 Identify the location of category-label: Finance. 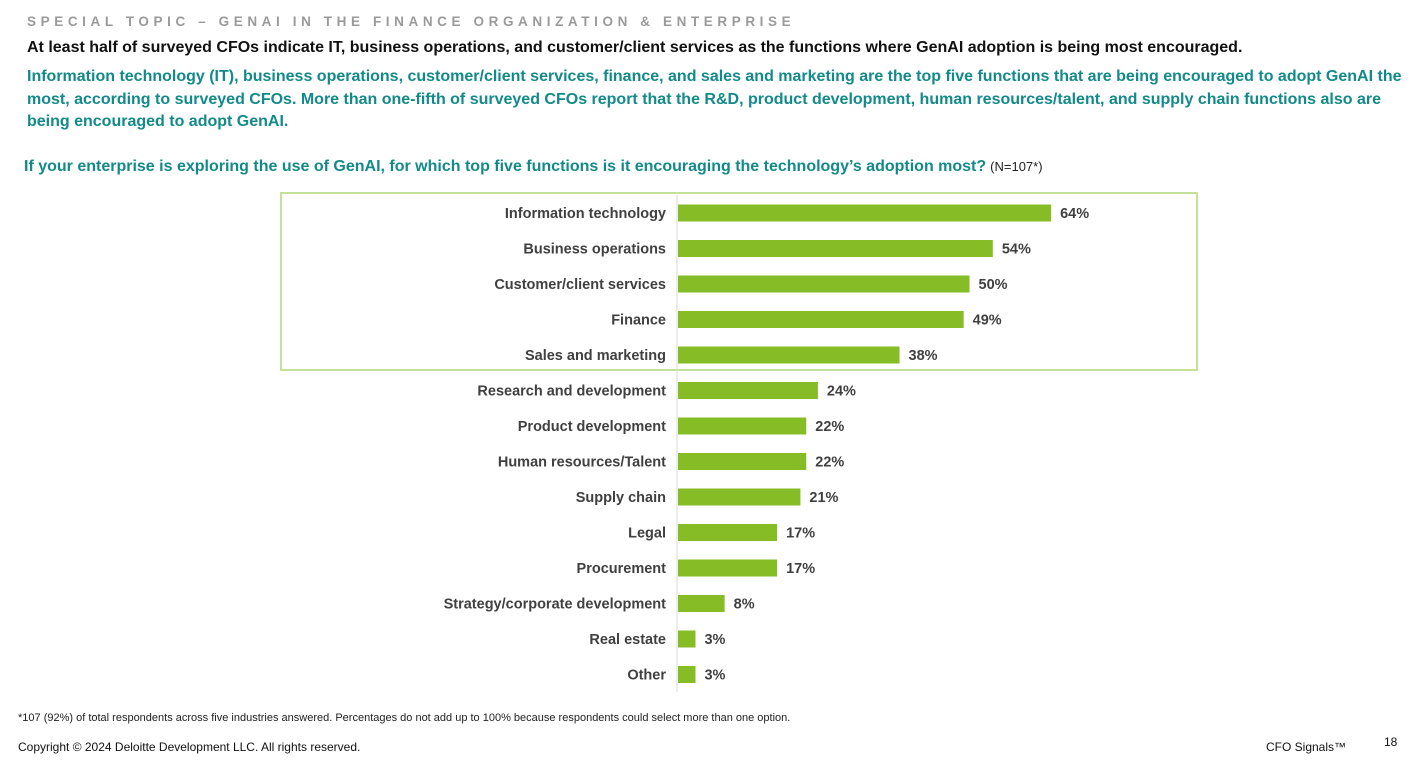
(638, 321).